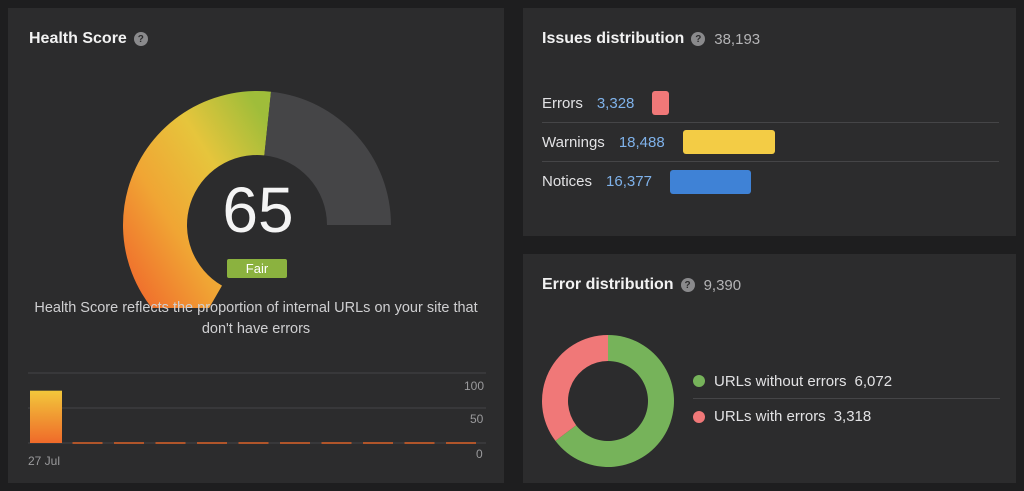  What do you see at coordinates (477, 419) in the screenshot?
I see `y-tick-50: 50` at bounding box center [477, 419].